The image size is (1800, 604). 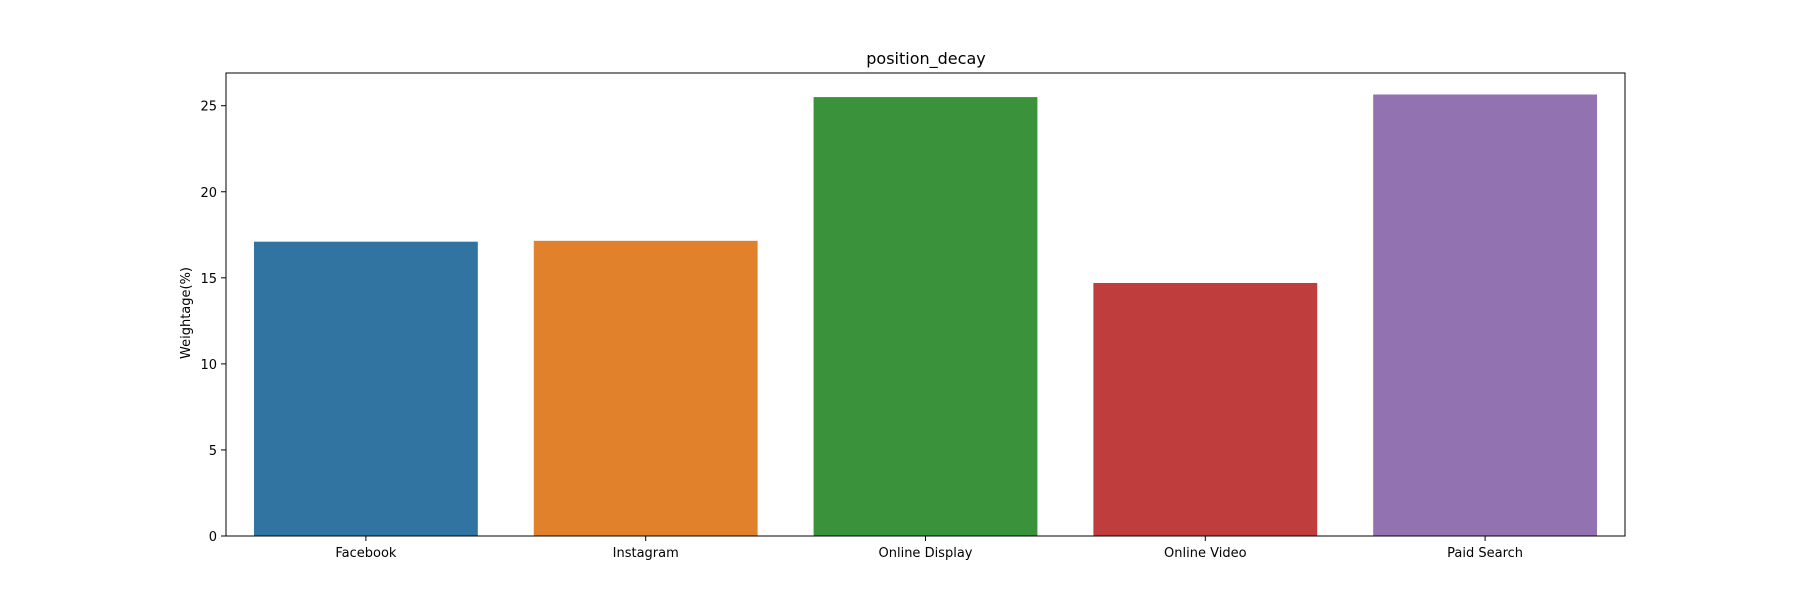 I want to click on bar-instagram, so click(x=645, y=388).